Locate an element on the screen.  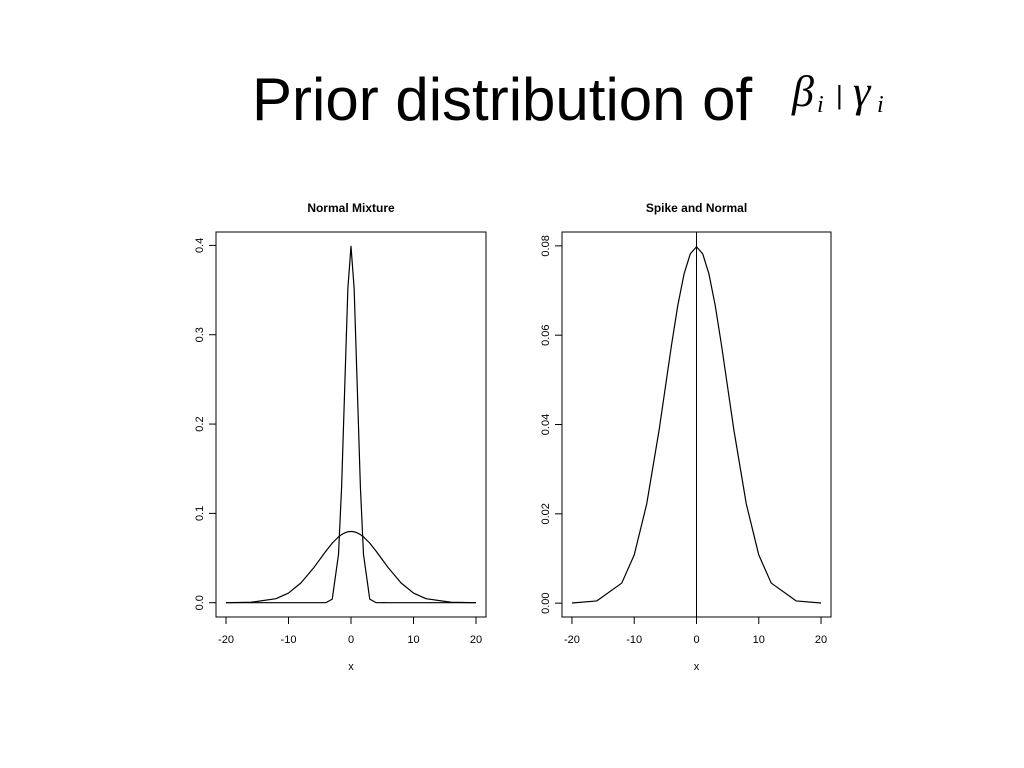
y-tick-label: 0.0 is located at coordinates (200, 602).